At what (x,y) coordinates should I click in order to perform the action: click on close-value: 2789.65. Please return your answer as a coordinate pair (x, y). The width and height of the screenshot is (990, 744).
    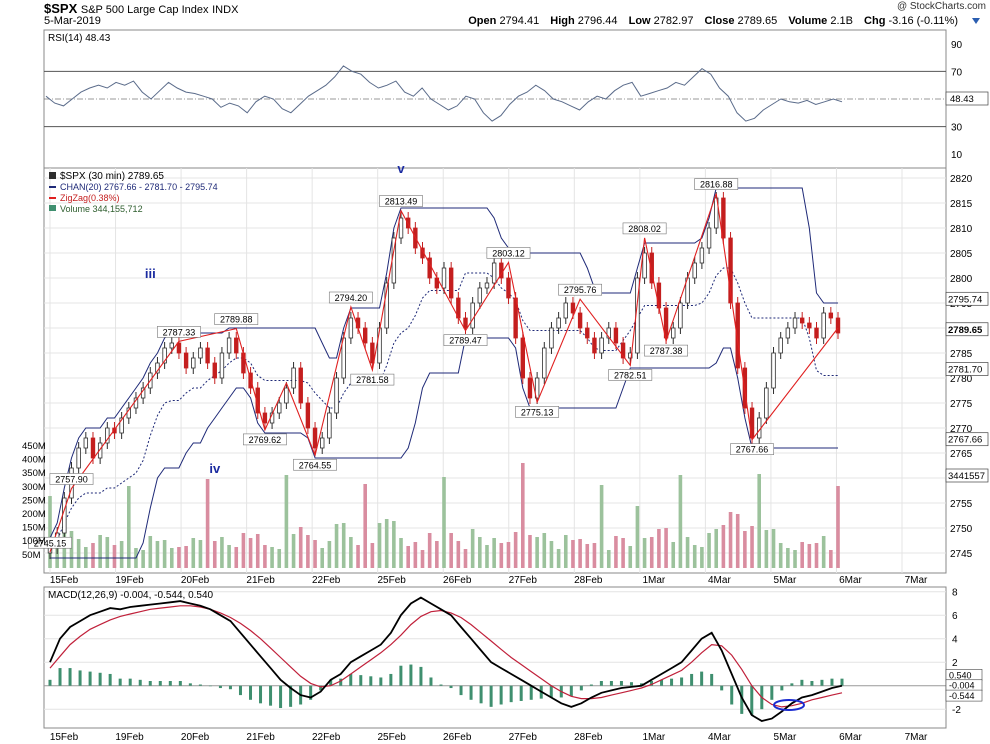
    Looking at the image, I should click on (757, 21).